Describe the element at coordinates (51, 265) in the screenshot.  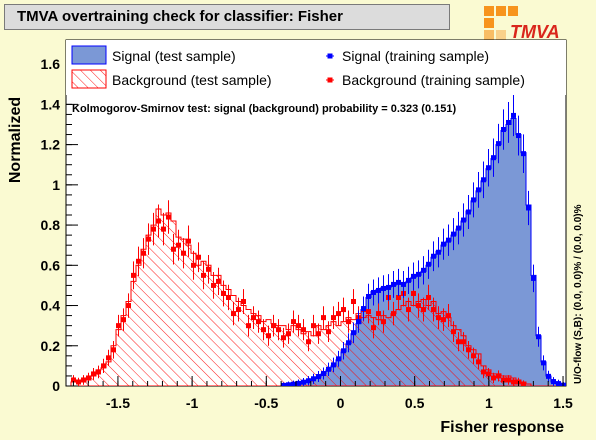
I see `y-tick-label: 0.6` at that location.